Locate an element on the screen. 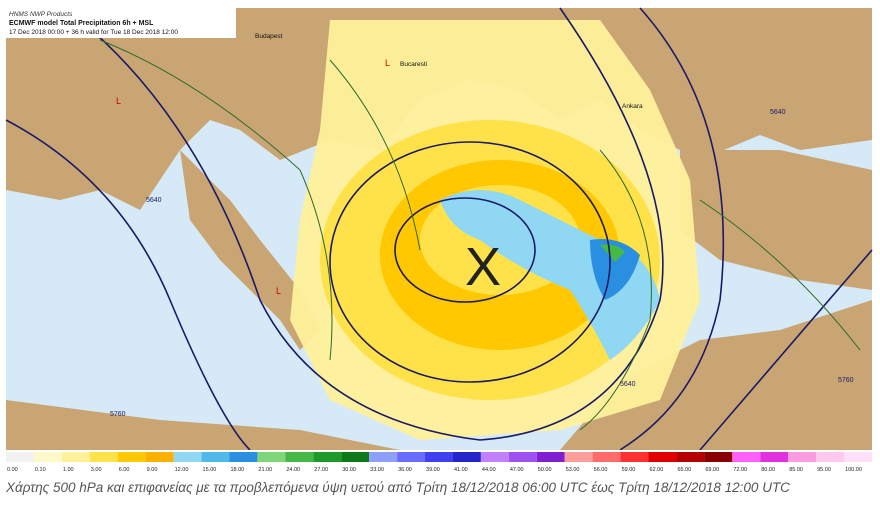 This screenshot has height=516, width=880. header-line: HNMS NWP Products is located at coordinates (41, 14).